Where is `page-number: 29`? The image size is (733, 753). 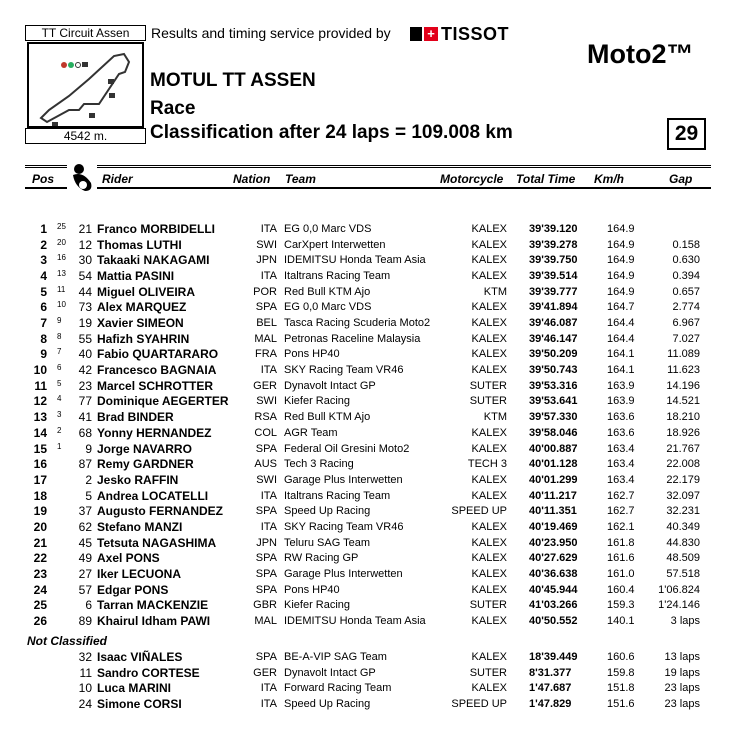 page-number: 29 is located at coordinates (686, 134).